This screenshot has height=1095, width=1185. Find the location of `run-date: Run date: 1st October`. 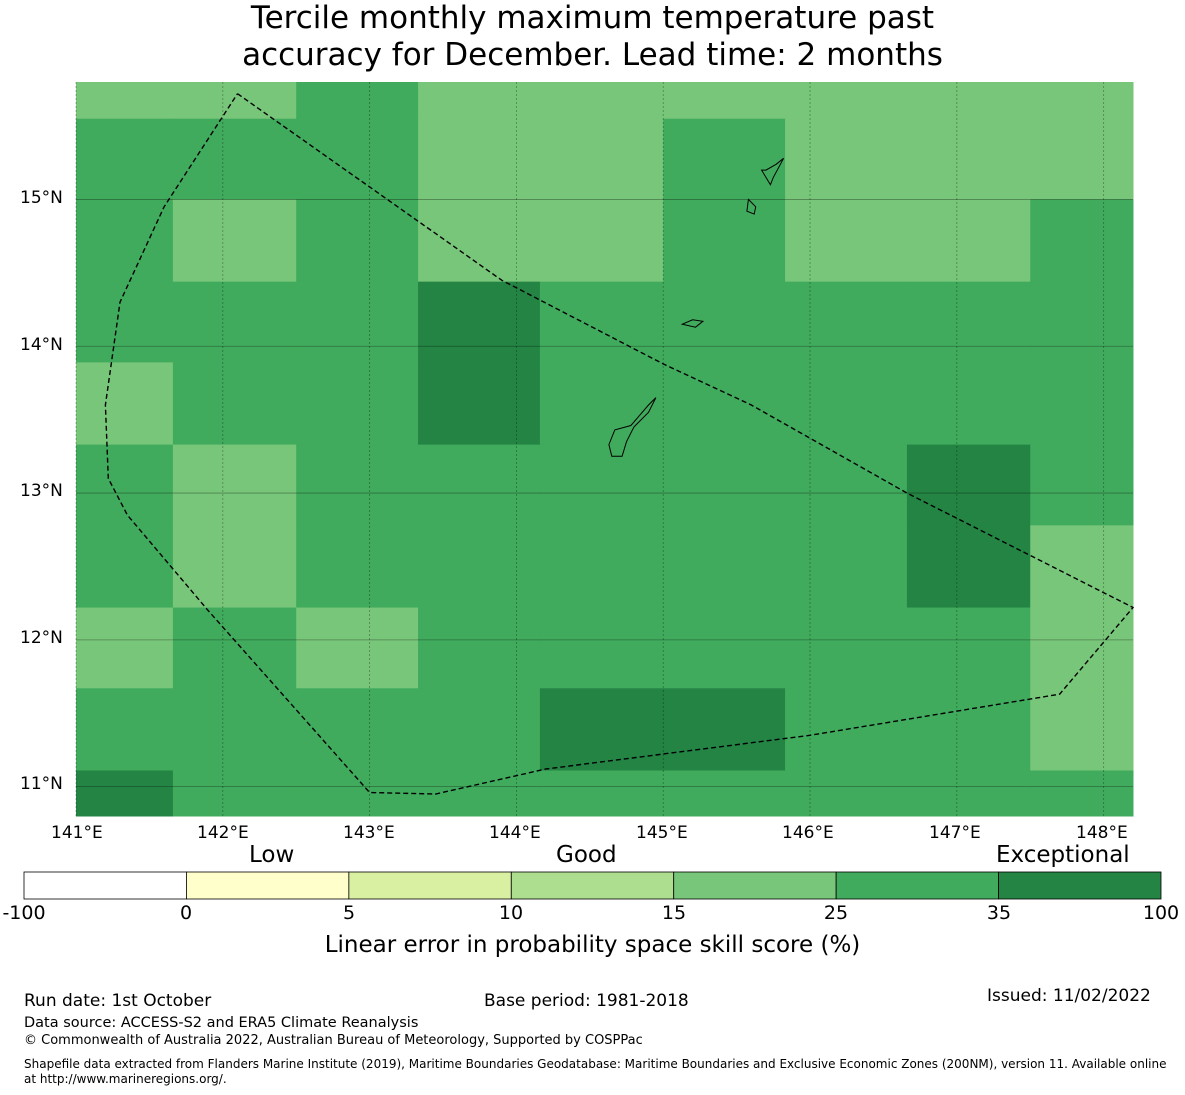

run-date: Run date: 1st October is located at coordinates (118, 1001).